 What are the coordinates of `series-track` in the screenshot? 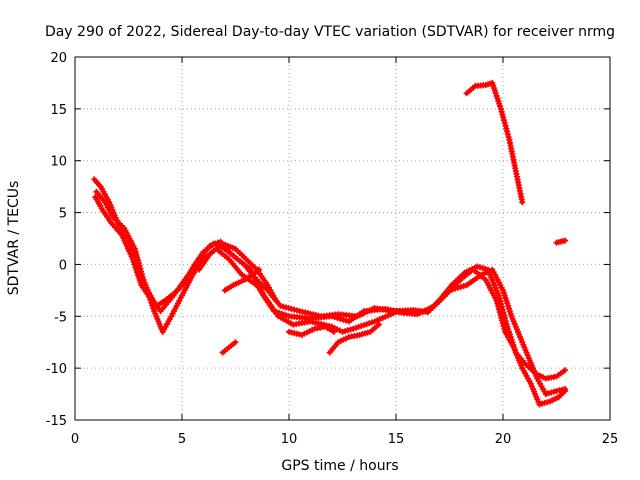 It's located at (494, 142).